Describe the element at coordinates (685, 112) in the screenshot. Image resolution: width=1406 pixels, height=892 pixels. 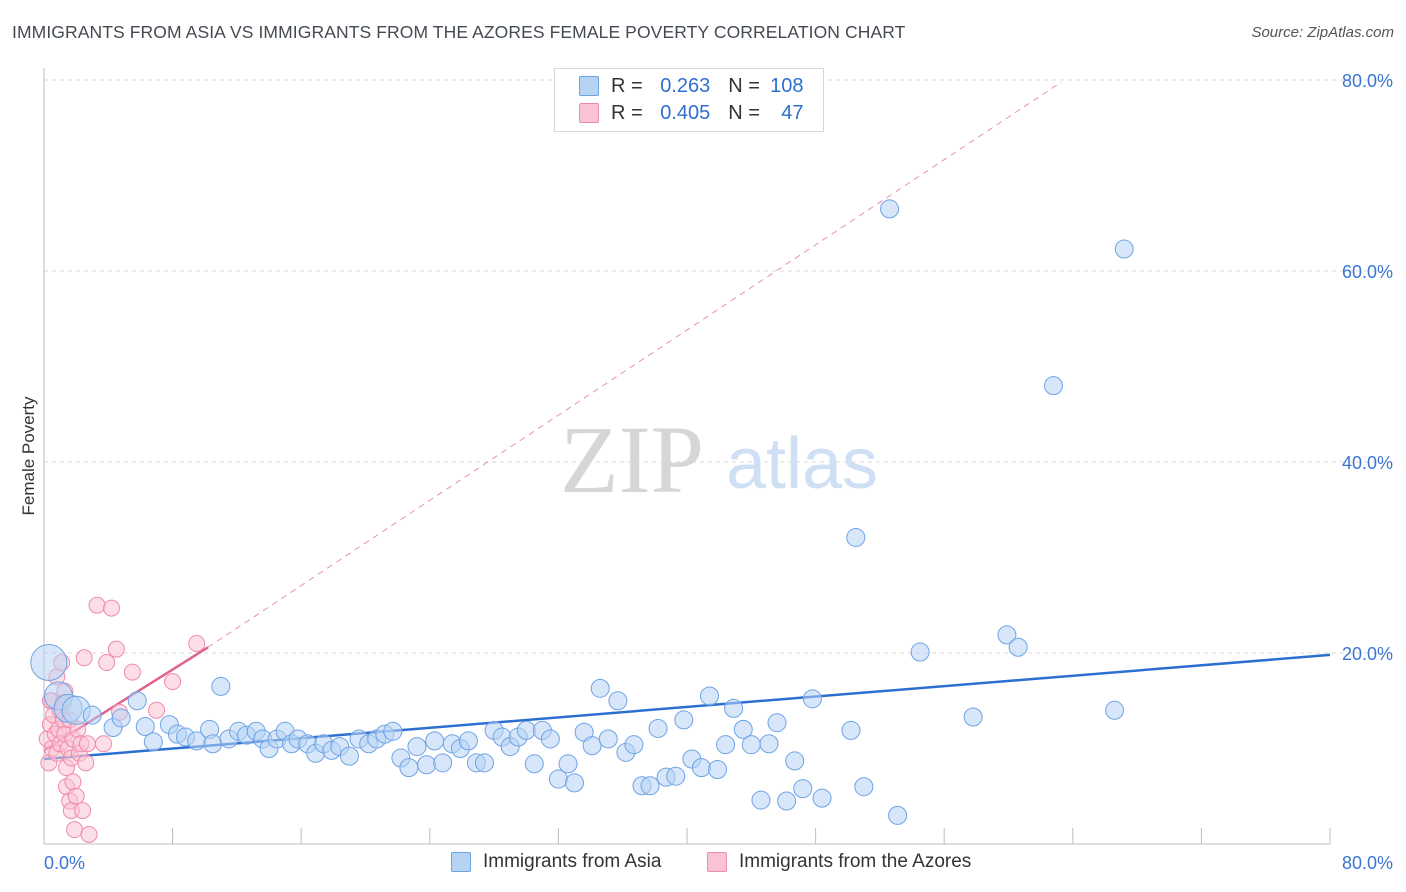
I see `legend-r-value: 0.405` at that location.